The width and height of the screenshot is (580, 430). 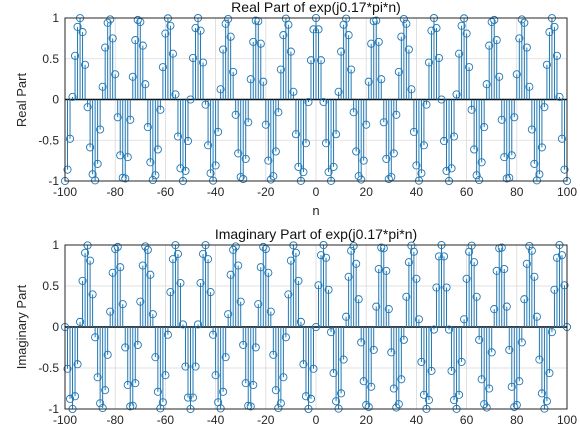 What do you see at coordinates (316, 7) in the screenshot?
I see `real-title: Real Part of exp(j0.17*pi*n)` at bounding box center [316, 7].